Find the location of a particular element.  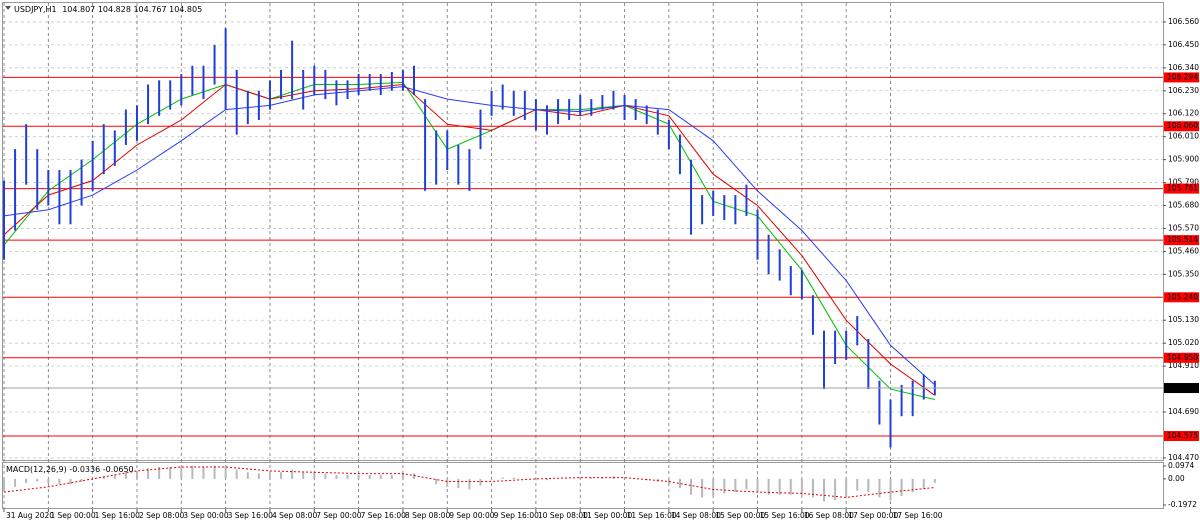

y-tick-label: 0.00 is located at coordinates (1176, 478).